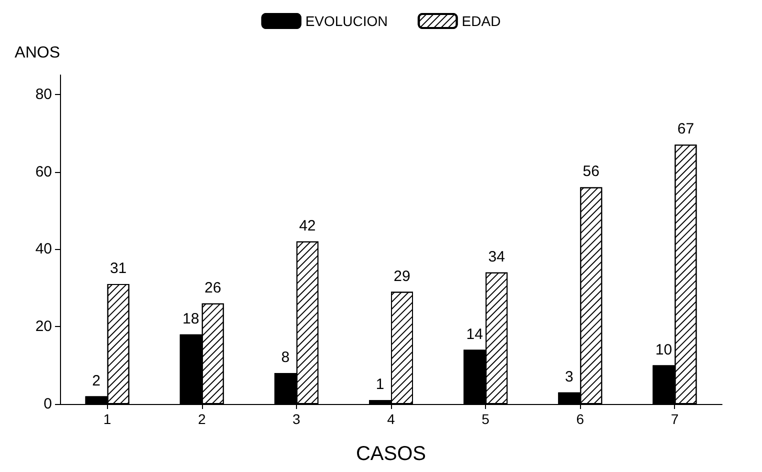 The height and width of the screenshot is (472, 762). What do you see at coordinates (96, 381) in the screenshot?
I see `data-label: 2` at bounding box center [96, 381].